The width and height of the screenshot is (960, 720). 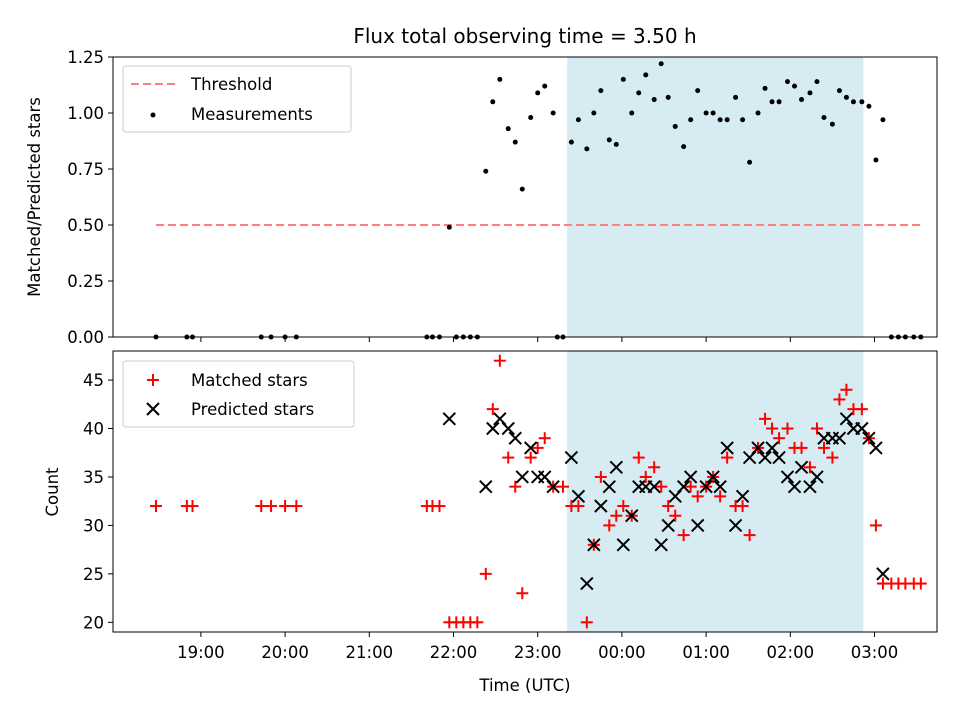 I want to click on bottom-legend-box, so click(x=238, y=394).